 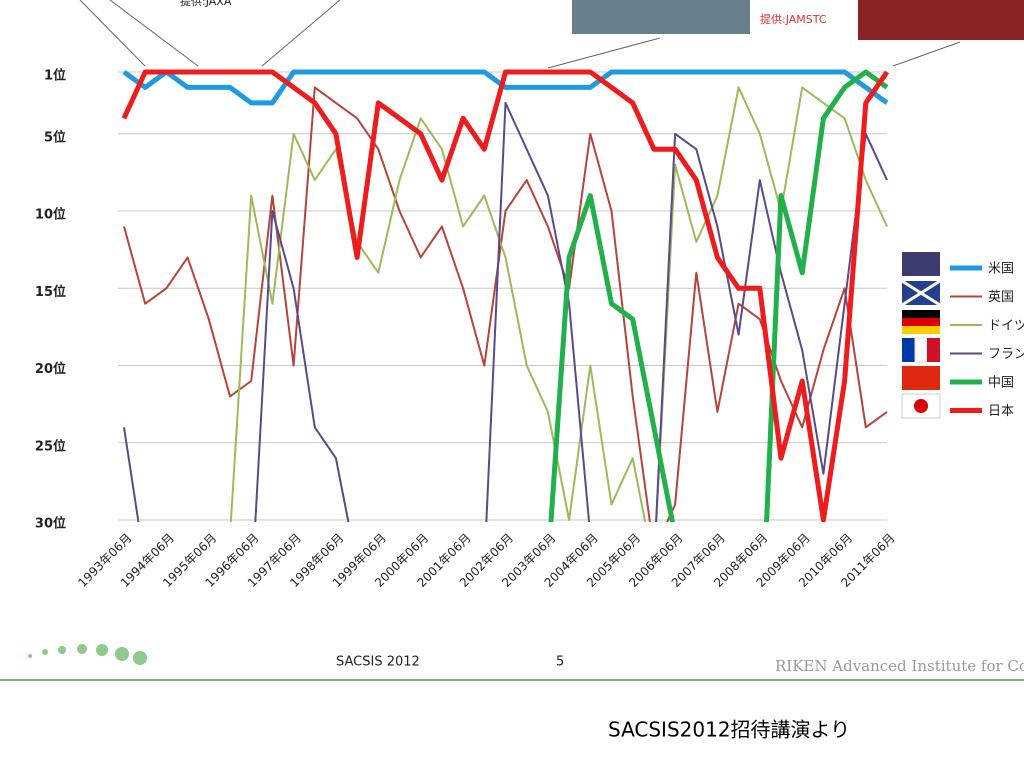 What do you see at coordinates (50, 292) in the screenshot?
I see `y-tick-label: 15位` at bounding box center [50, 292].